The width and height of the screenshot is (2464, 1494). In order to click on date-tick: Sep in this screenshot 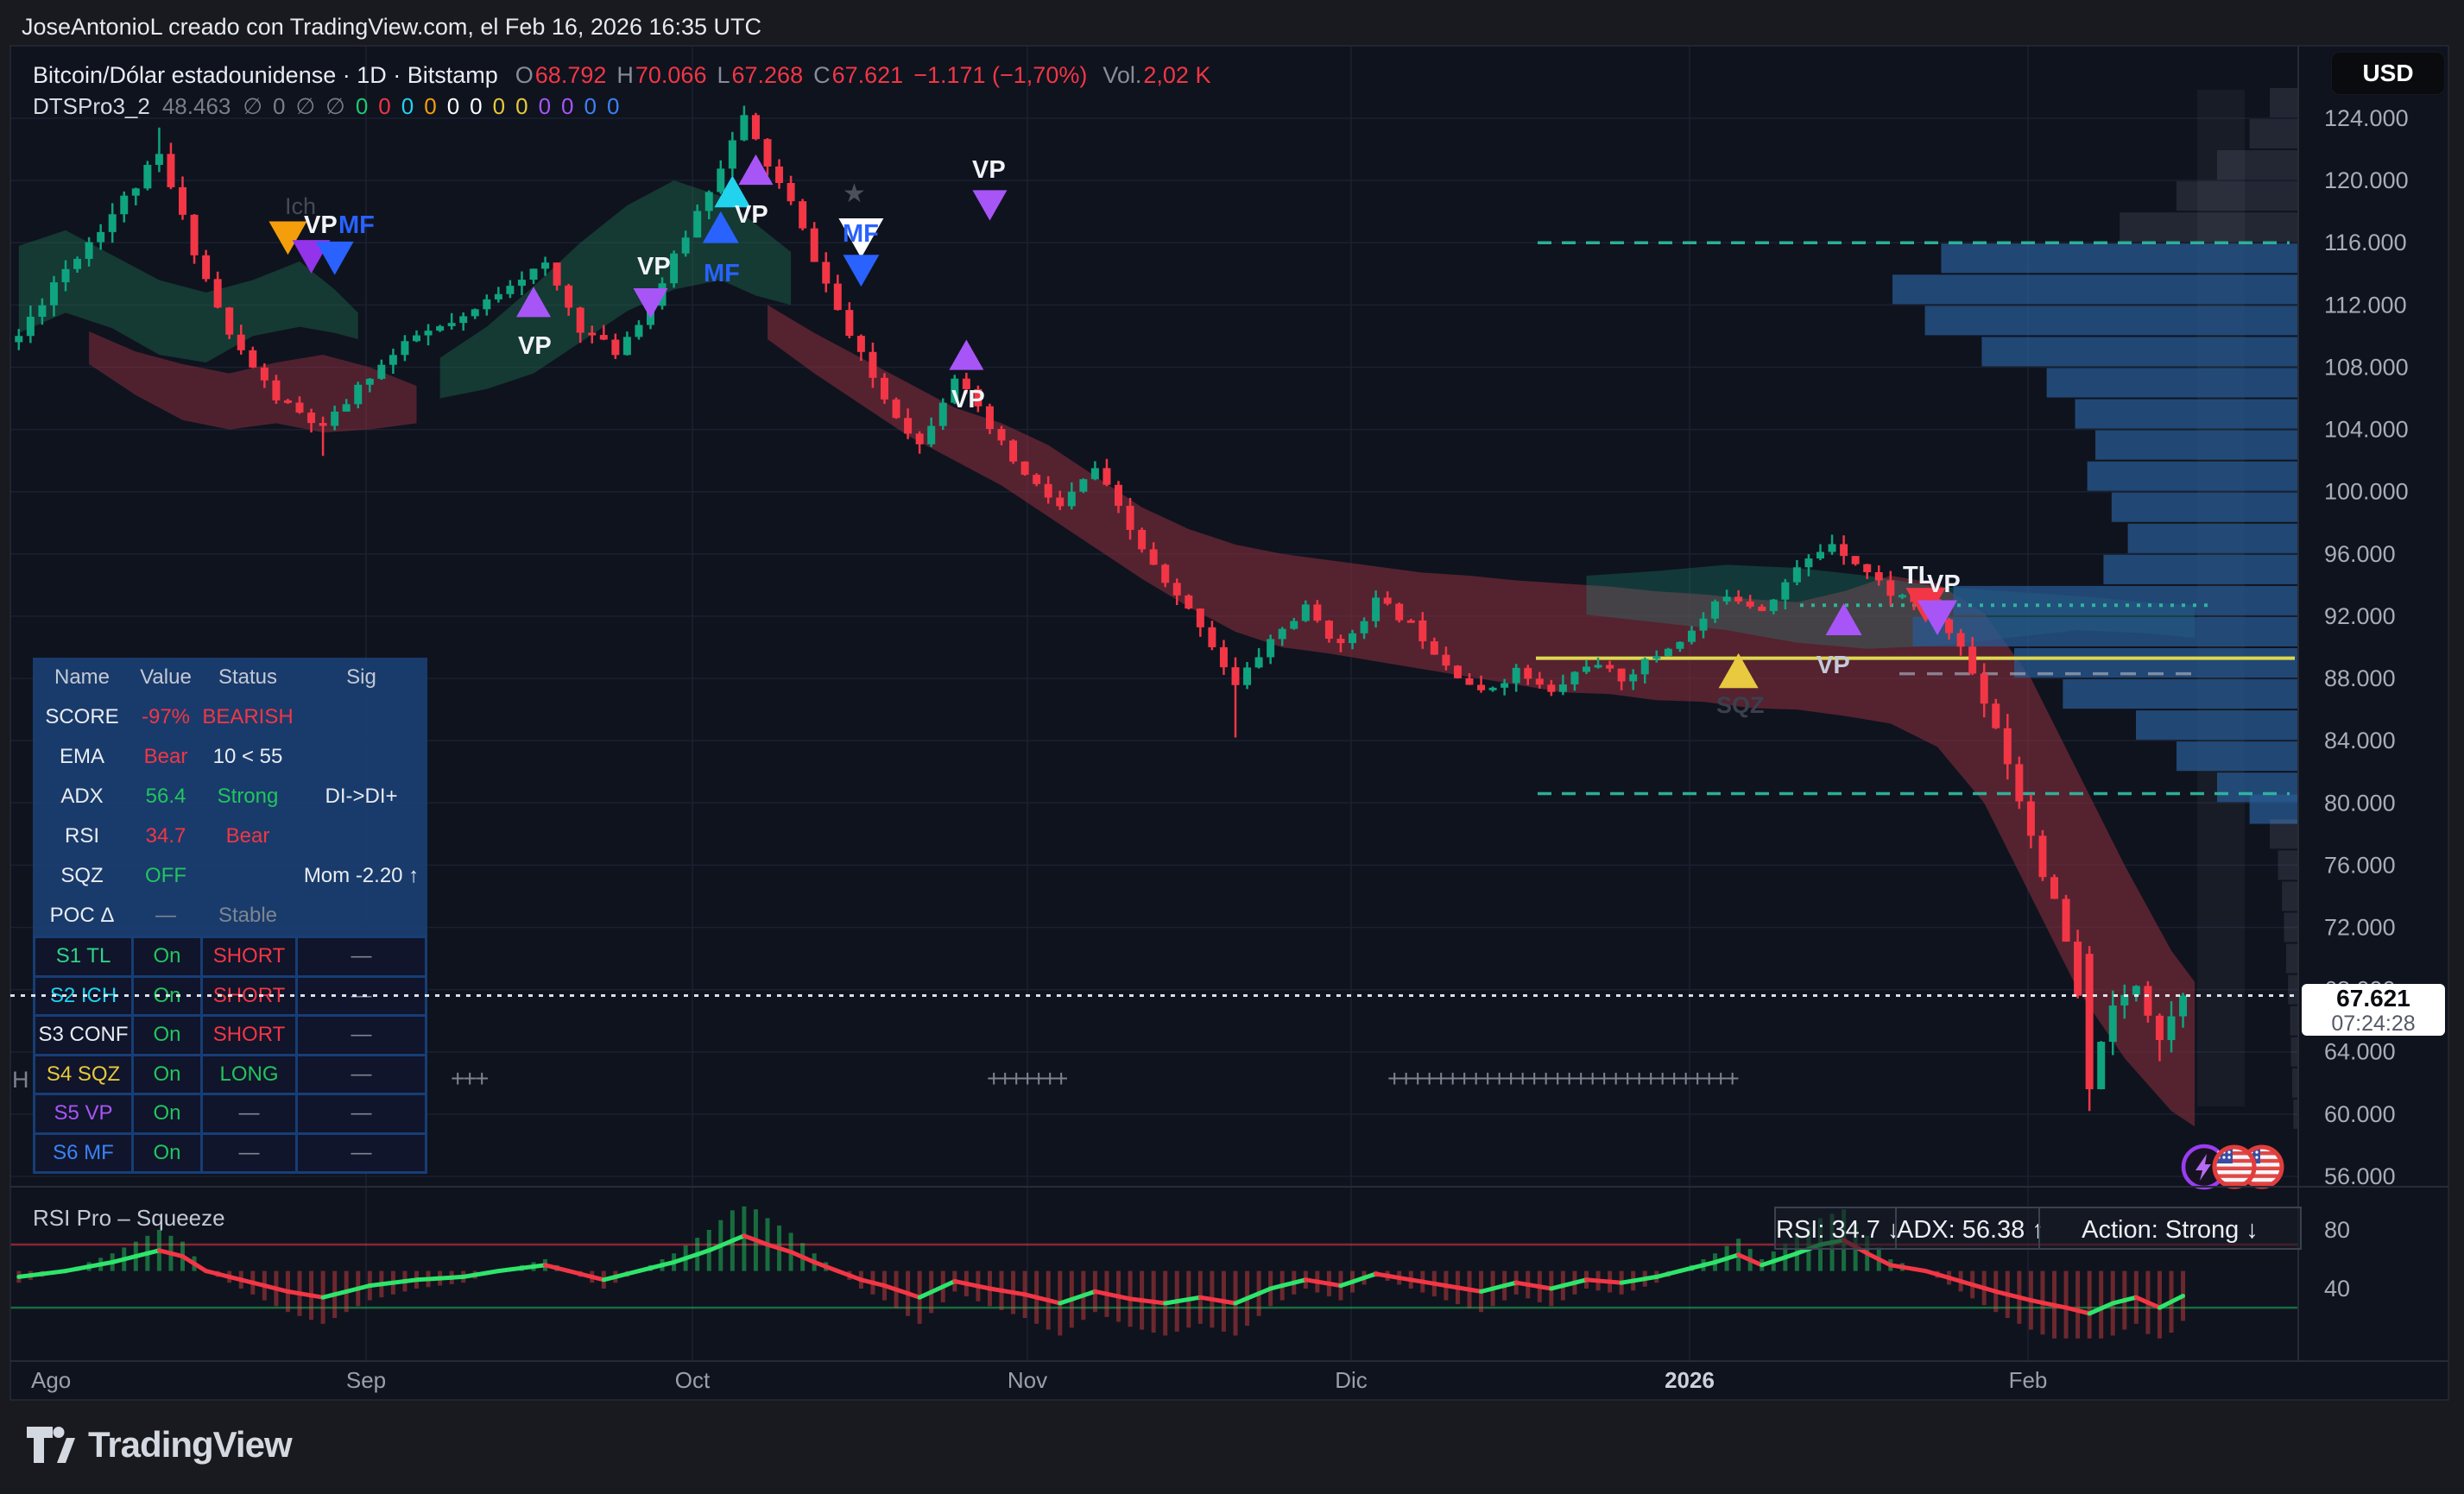, I will do `click(366, 1380)`.